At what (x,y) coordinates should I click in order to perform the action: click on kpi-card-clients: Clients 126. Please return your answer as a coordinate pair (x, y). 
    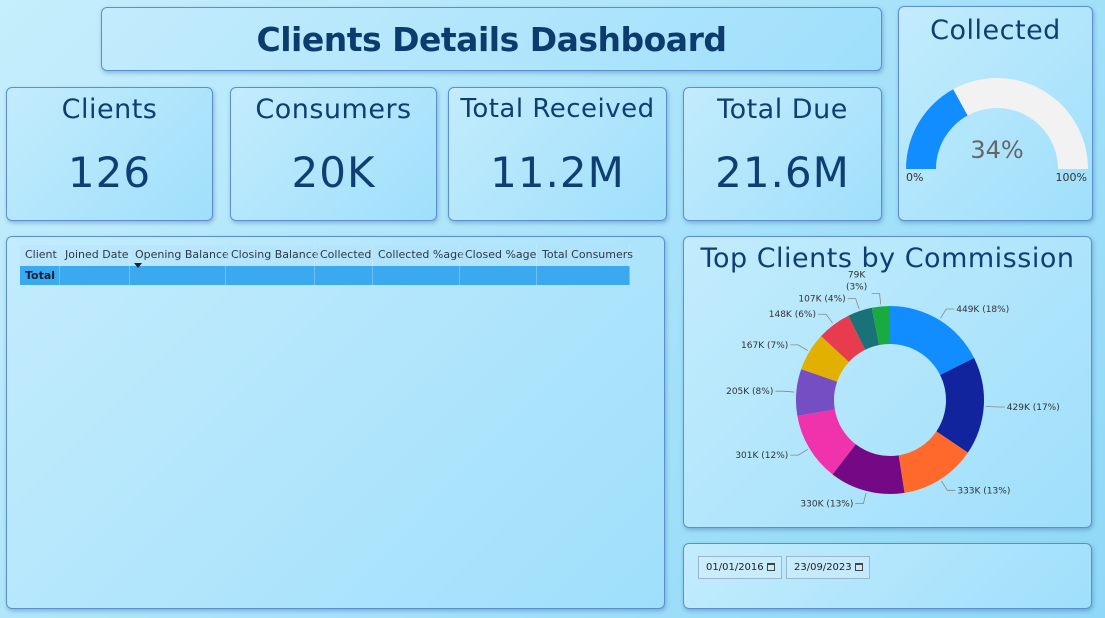
    Looking at the image, I should click on (109, 154).